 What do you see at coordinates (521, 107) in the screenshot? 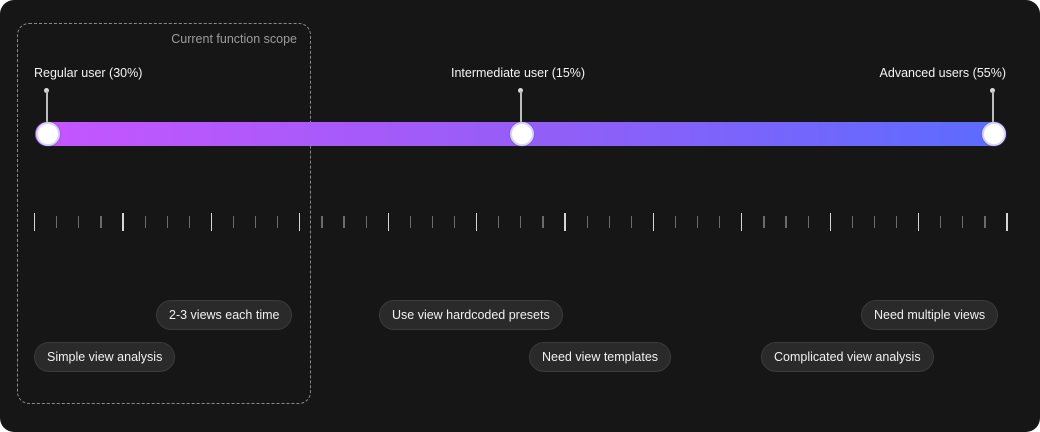
I see `marker-stem-intermediate` at bounding box center [521, 107].